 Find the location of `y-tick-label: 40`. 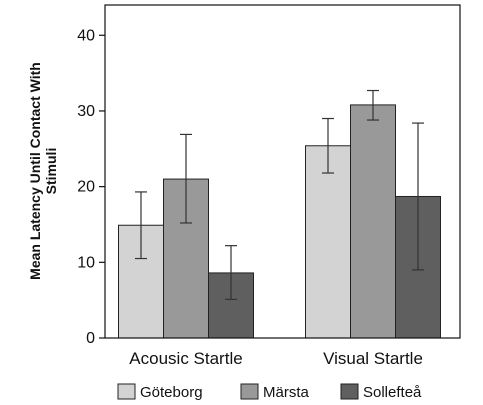

y-tick-label: 40 is located at coordinates (86, 35).